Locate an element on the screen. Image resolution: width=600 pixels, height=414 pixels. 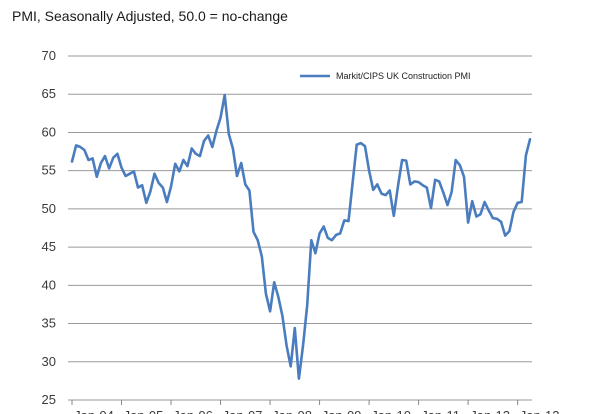
x-tick-label: Jan-04 is located at coordinates (94, 411).